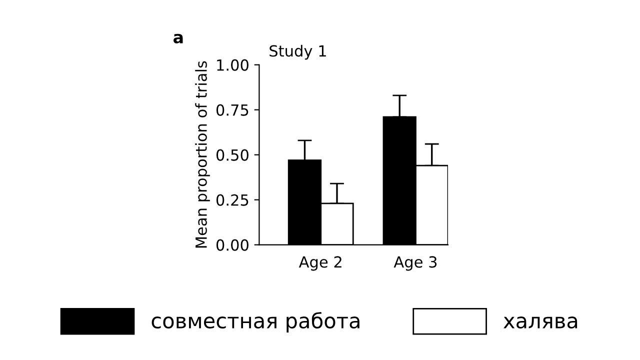  What do you see at coordinates (541, 322) in the screenshot?
I see `legend-label: халява` at bounding box center [541, 322].